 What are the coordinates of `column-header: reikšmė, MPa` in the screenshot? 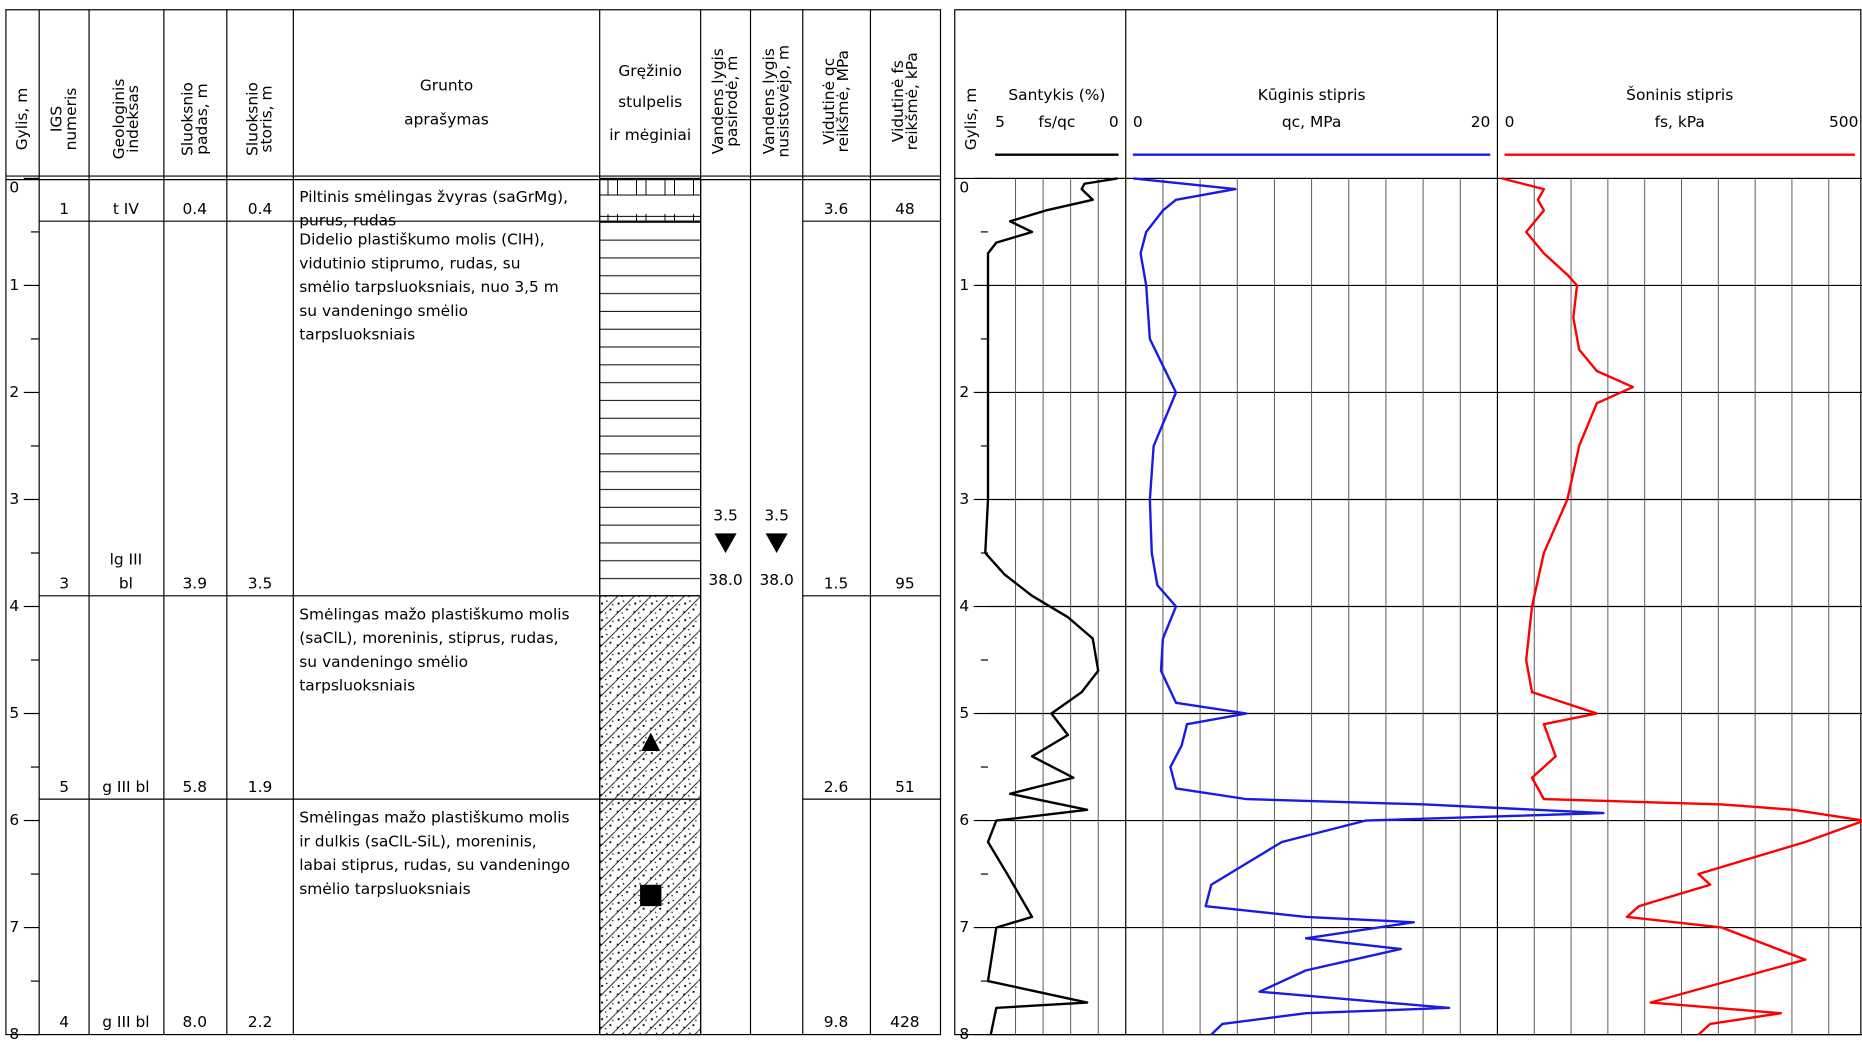 It's located at (843, 101).